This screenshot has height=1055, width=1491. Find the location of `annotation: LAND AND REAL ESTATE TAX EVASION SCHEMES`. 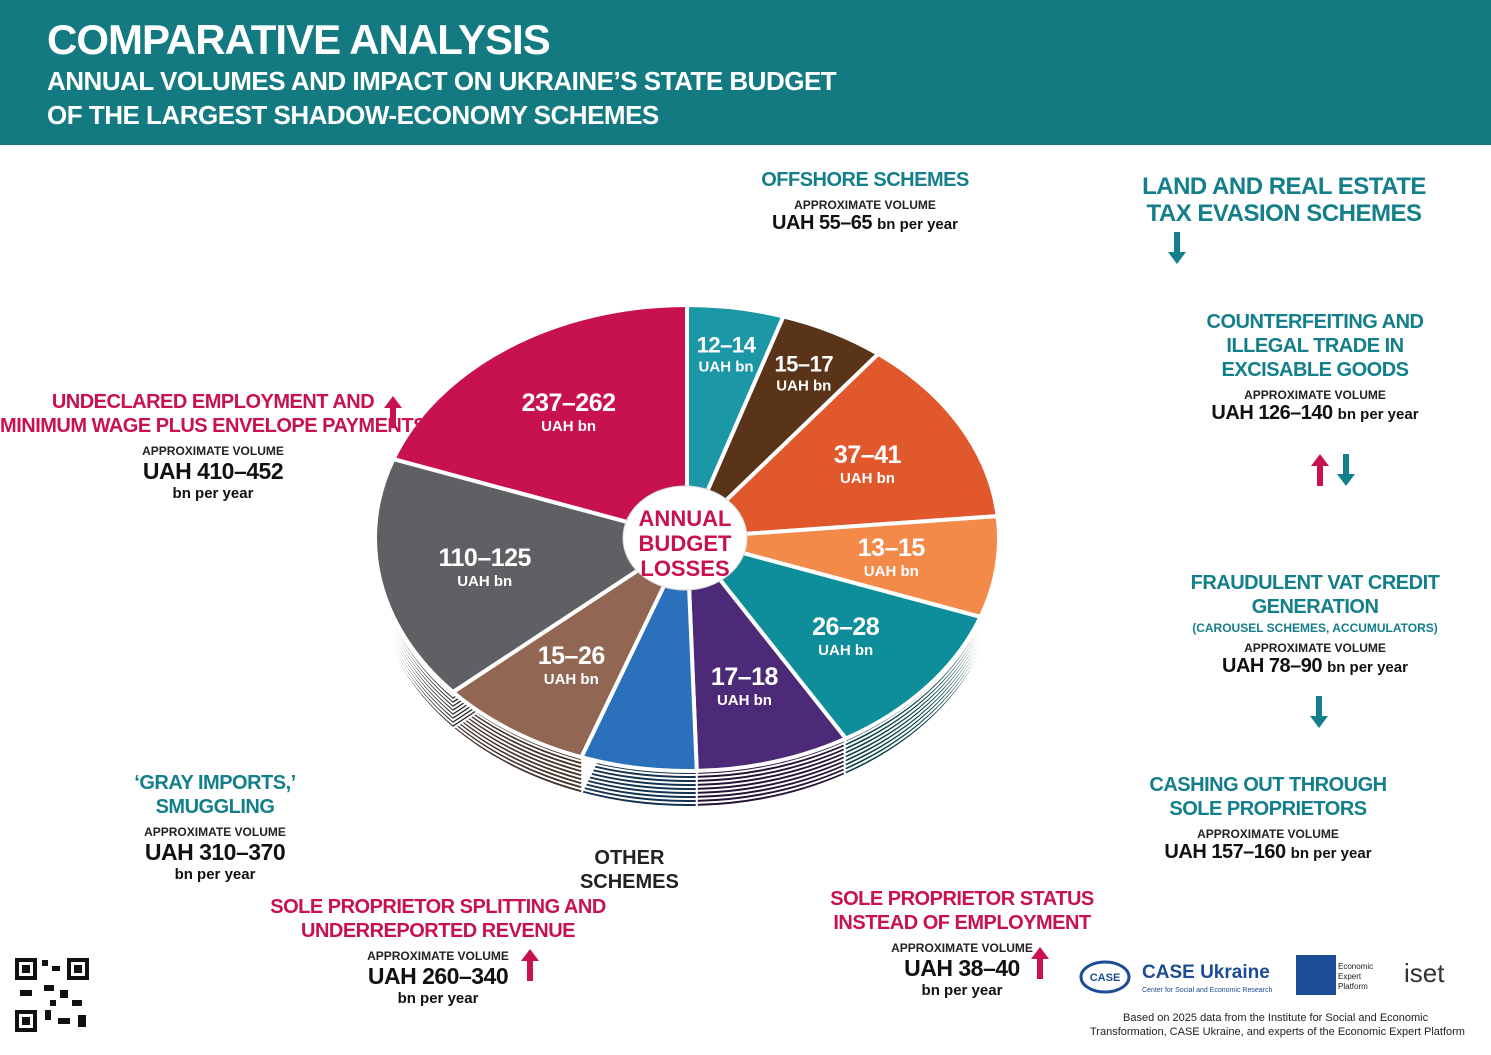

annotation: LAND AND REAL ESTATE TAX EVASION SCHEMES is located at coordinates (1284, 200).